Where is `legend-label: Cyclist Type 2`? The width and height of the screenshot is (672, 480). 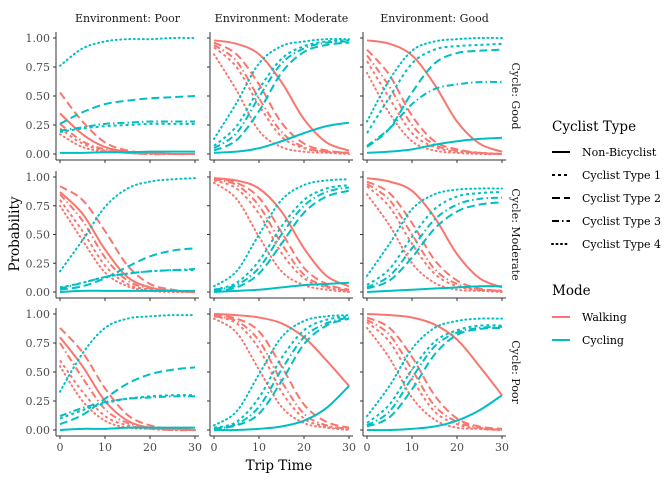 legend-label: Cyclist Type 2 is located at coordinates (621, 198).